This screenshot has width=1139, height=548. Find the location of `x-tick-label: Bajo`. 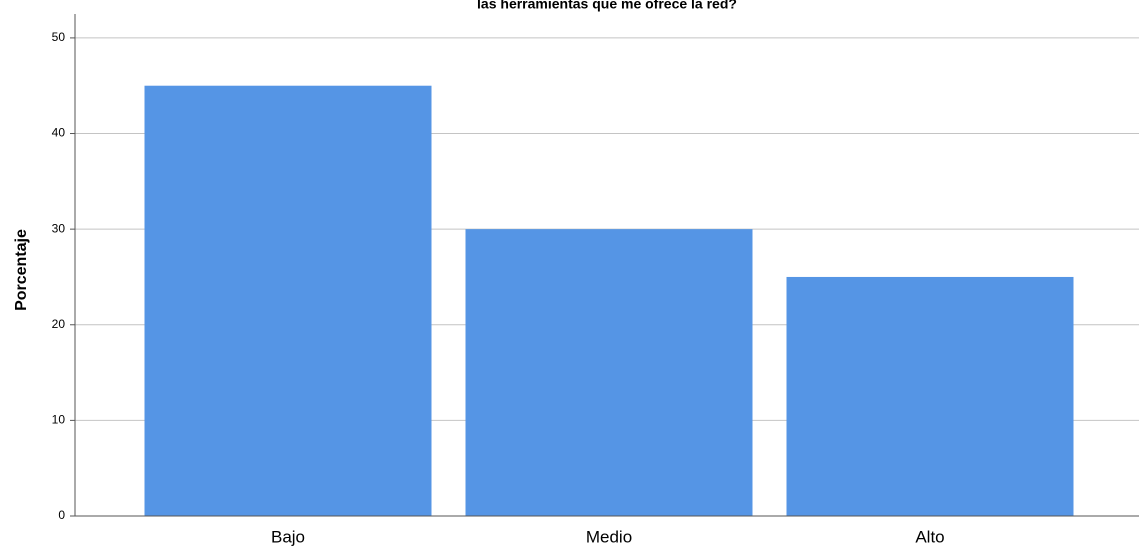

x-tick-label: Bajo is located at coordinates (288, 536).